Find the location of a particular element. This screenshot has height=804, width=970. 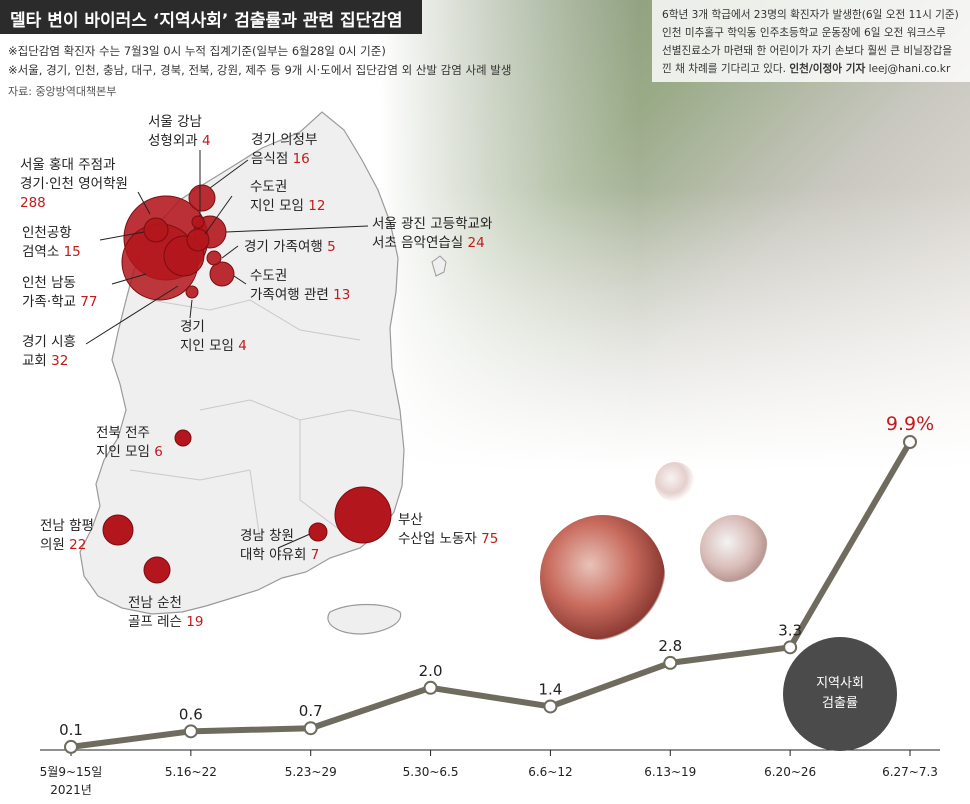

virus-illustration-medium is located at coordinates (734, 549).